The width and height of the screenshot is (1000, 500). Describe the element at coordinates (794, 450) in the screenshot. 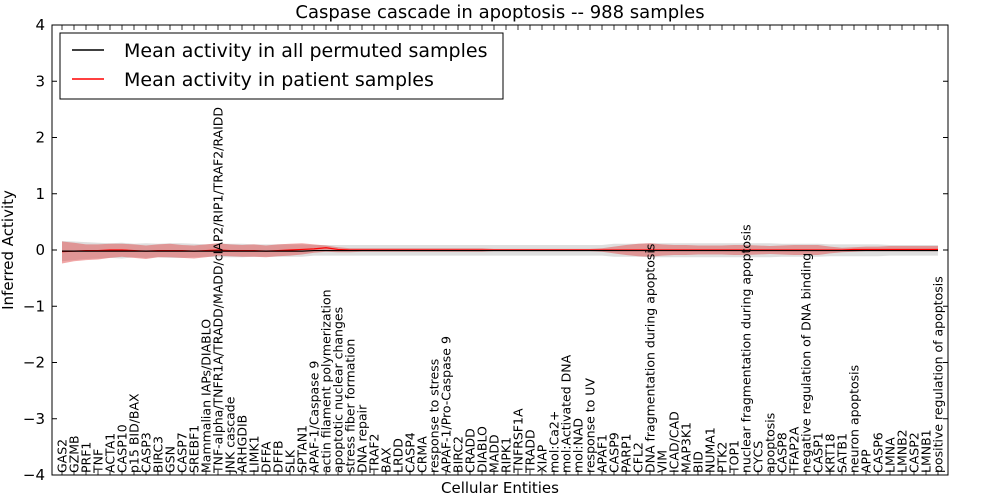

I see `x-tick-label: TFAP2A` at that location.